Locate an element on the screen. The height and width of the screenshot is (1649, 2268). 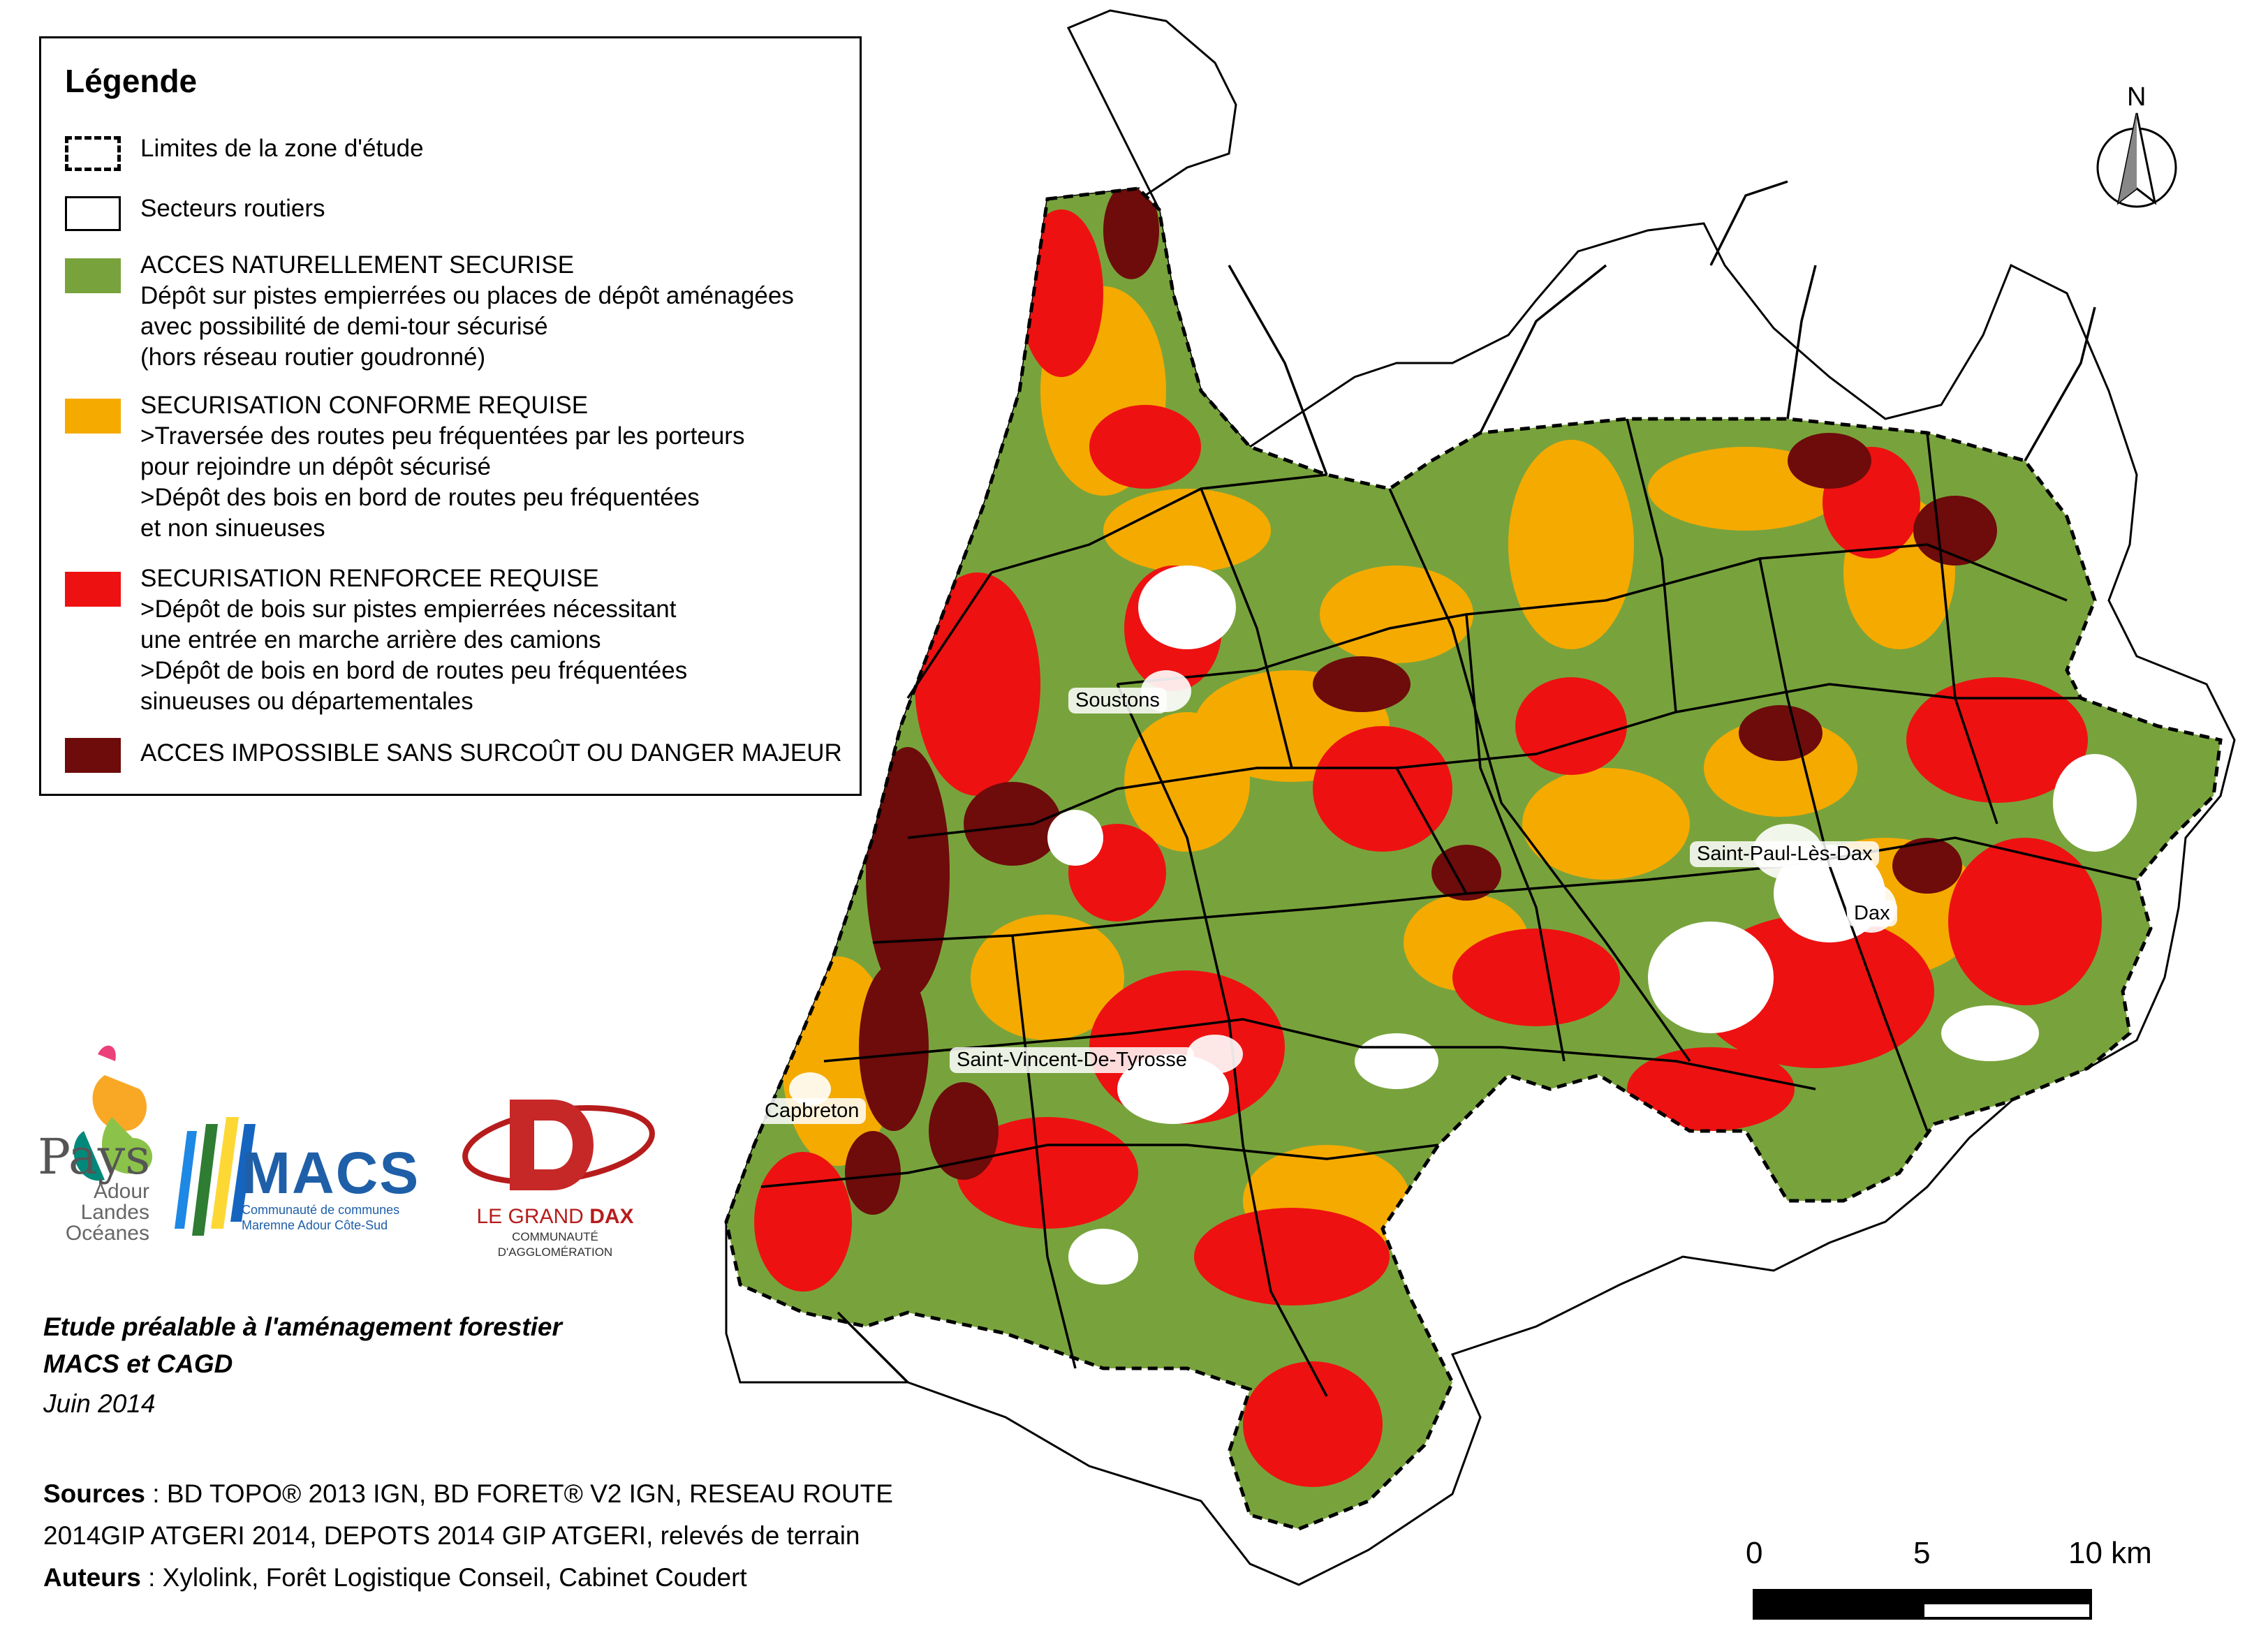
macs-logo-sub: Maremne Adour Côte-Sud is located at coordinates (331, 1225).